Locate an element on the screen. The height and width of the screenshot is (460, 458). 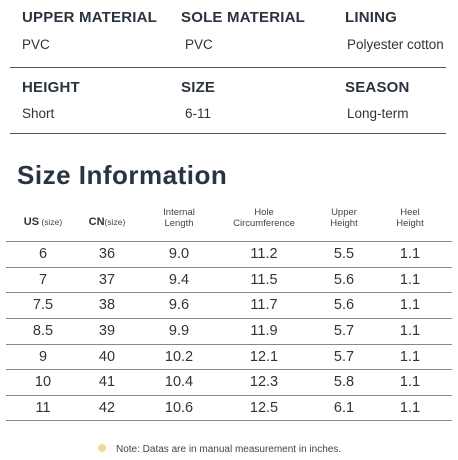
cell-hole-circumference: 11.2 is located at coordinates (264, 254).